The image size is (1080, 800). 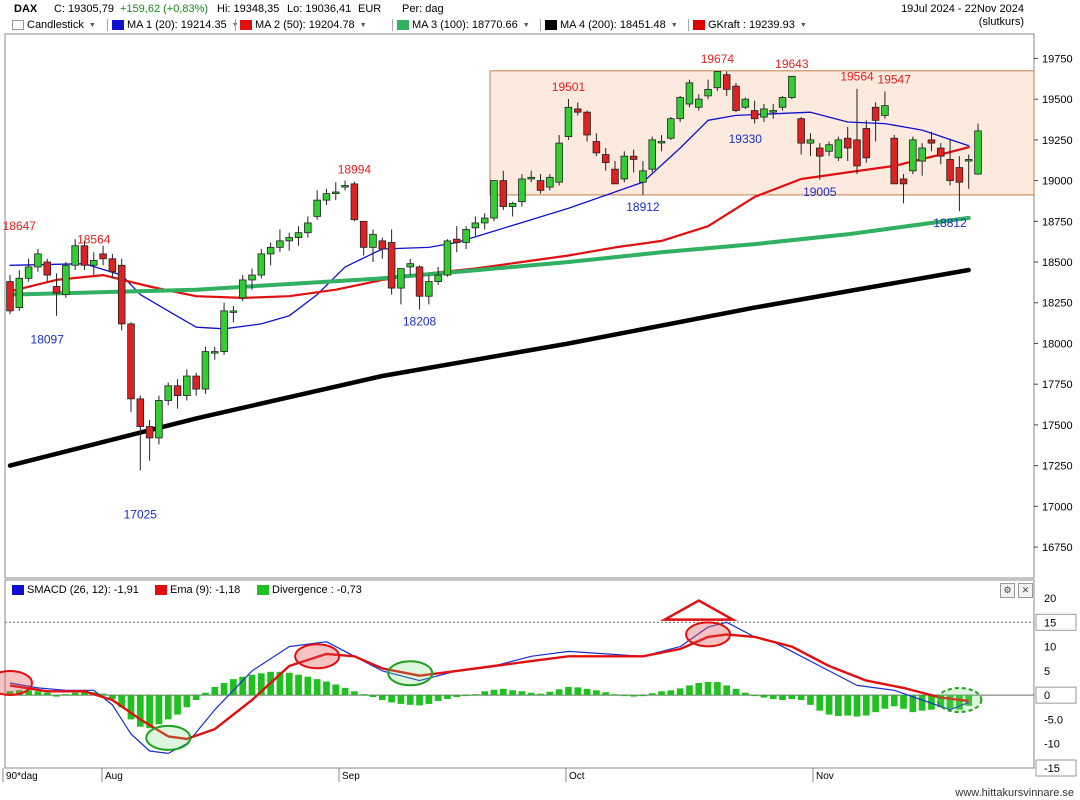 I want to click on y-tick-label: 16750, so click(x=1057, y=548).